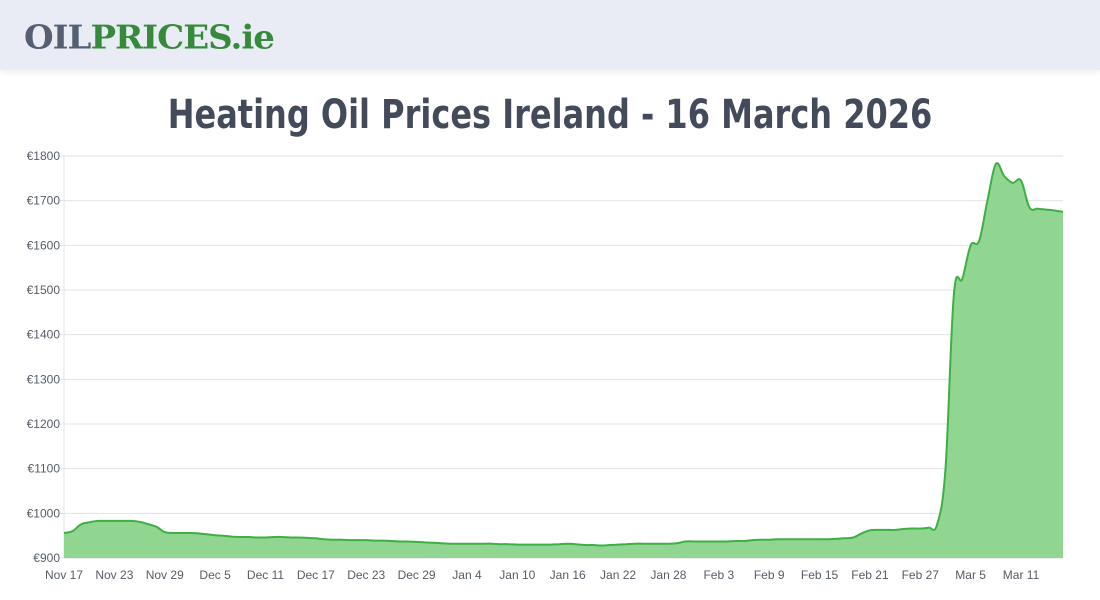  Describe the element at coordinates (820, 575) in the screenshot. I see `x-tick-label: Feb 15` at that location.